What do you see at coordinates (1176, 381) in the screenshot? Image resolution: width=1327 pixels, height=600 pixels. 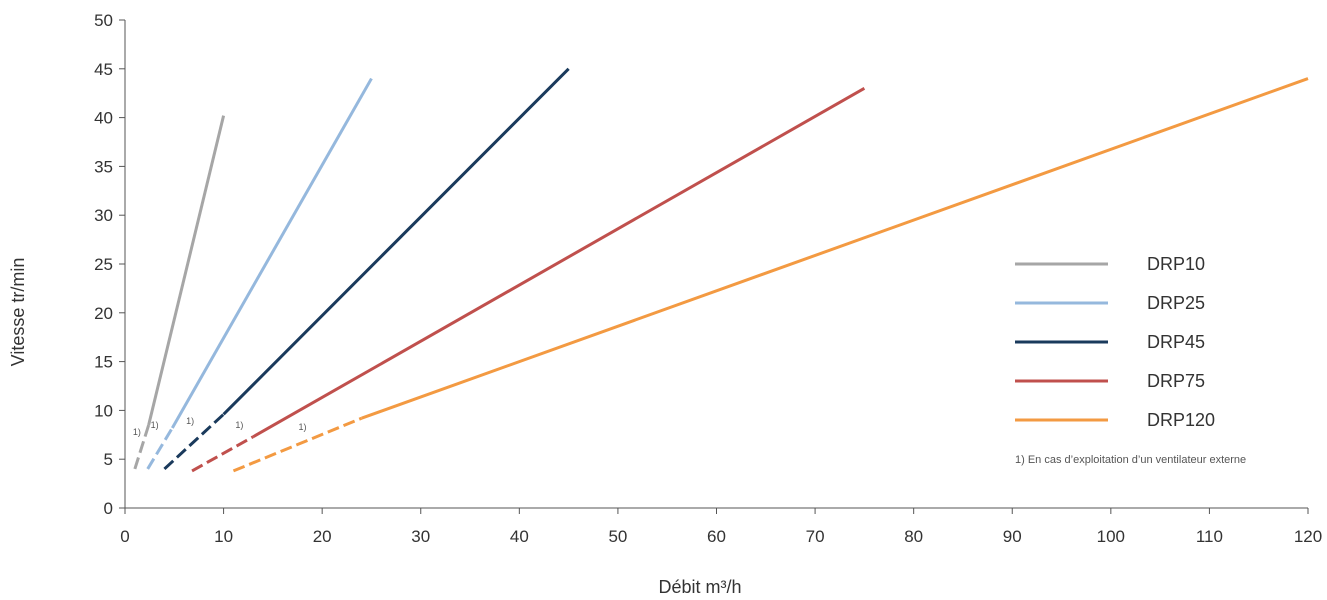 I see `legend-label-drp75: DRP75` at bounding box center [1176, 381].